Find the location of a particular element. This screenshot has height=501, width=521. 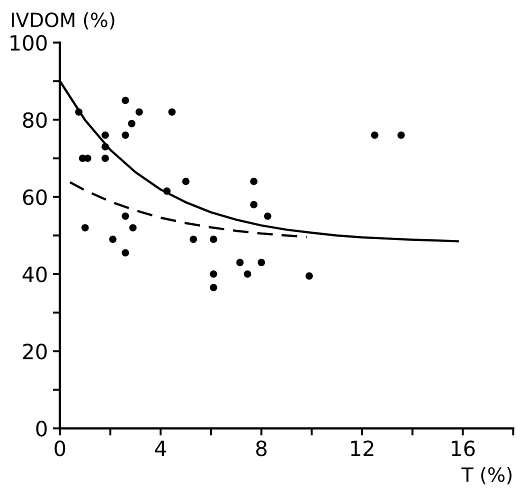

y-tick-label: 80 is located at coordinates (35, 120).